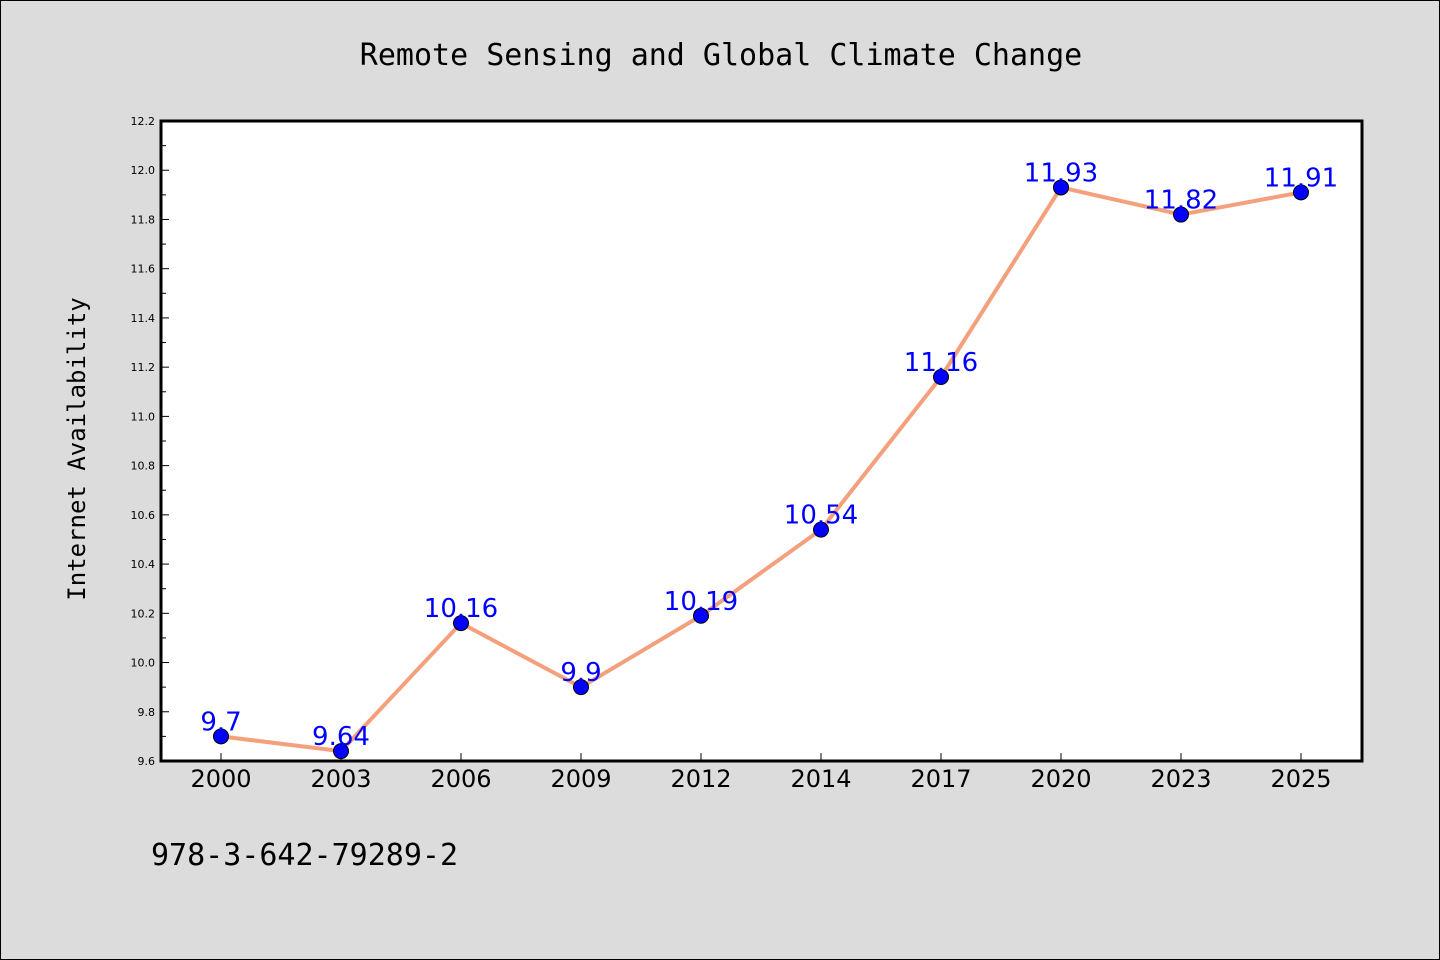 The image size is (1440, 960). What do you see at coordinates (147, 761) in the screenshot?
I see `y-tick-label: 9.6` at bounding box center [147, 761].